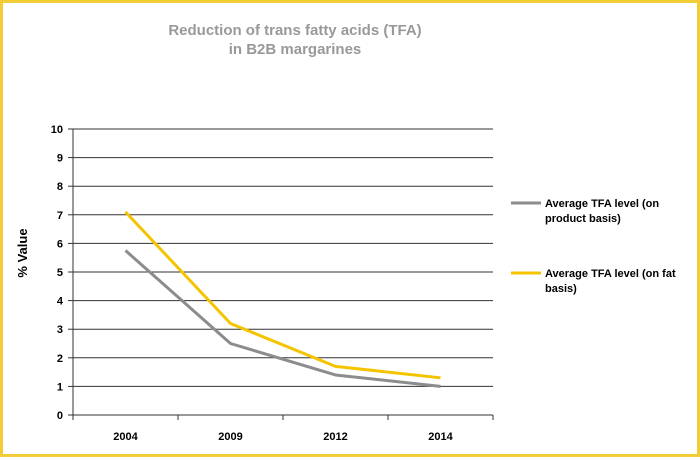  I want to click on y-tick-label: 5, so click(60, 273).